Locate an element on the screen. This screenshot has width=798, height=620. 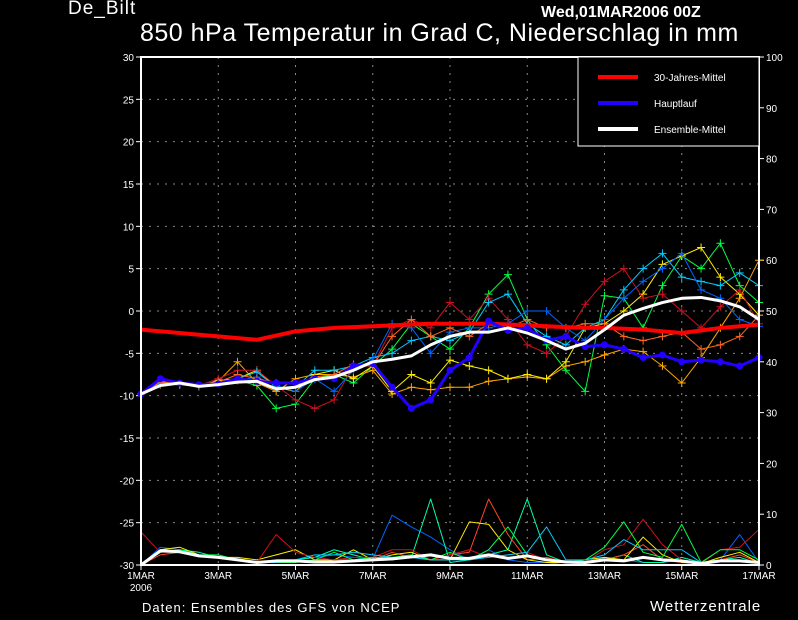
y-tick-label-left: 10 is located at coordinates (129, 227).